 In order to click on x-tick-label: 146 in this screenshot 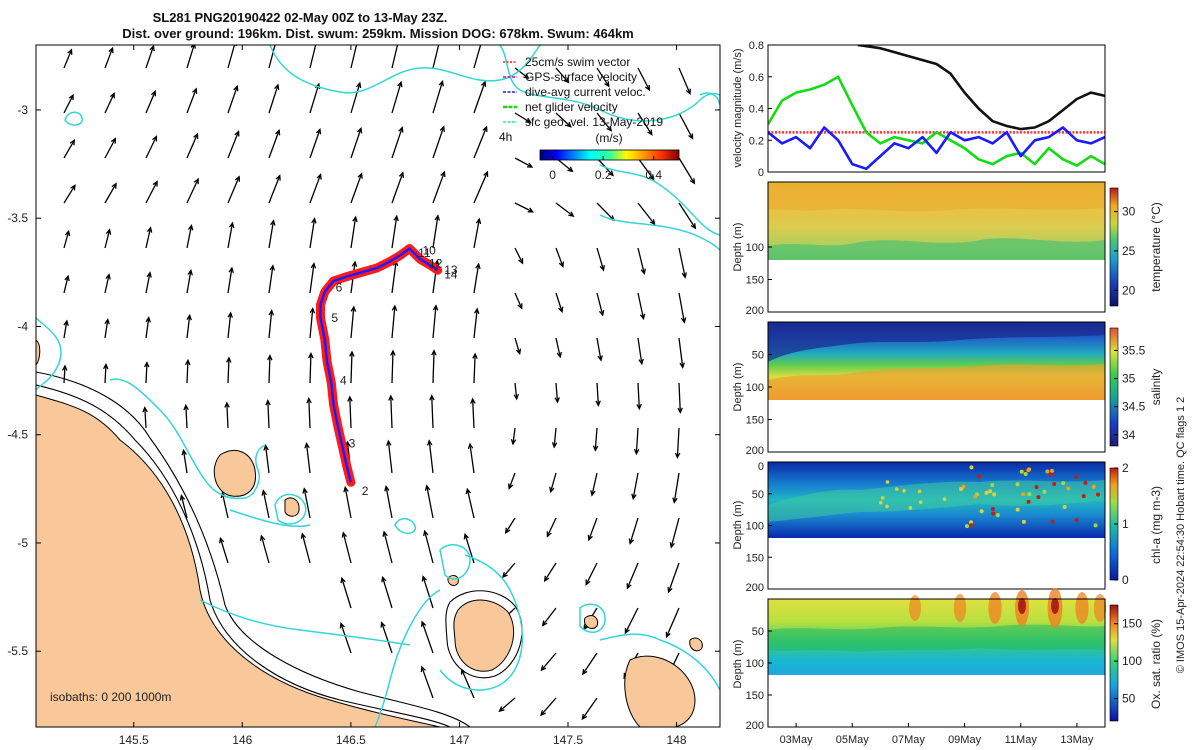, I will do `click(242, 740)`.